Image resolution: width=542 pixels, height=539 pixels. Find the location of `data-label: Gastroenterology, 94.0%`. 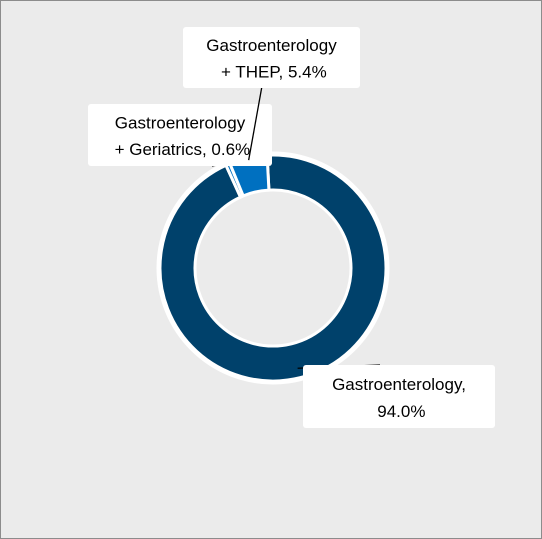

data-label: Gastroenterology, 94.0% is located at coordinates (399, 398).